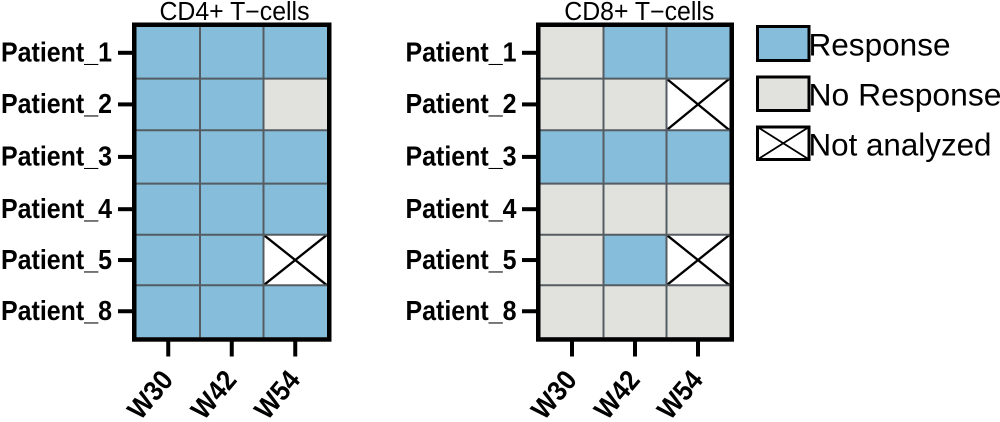  What do you see at coordinates (639, 13) in the screenshot?
I see `svg-text: CD8+ T−cells` at bounding box center [639, 13].